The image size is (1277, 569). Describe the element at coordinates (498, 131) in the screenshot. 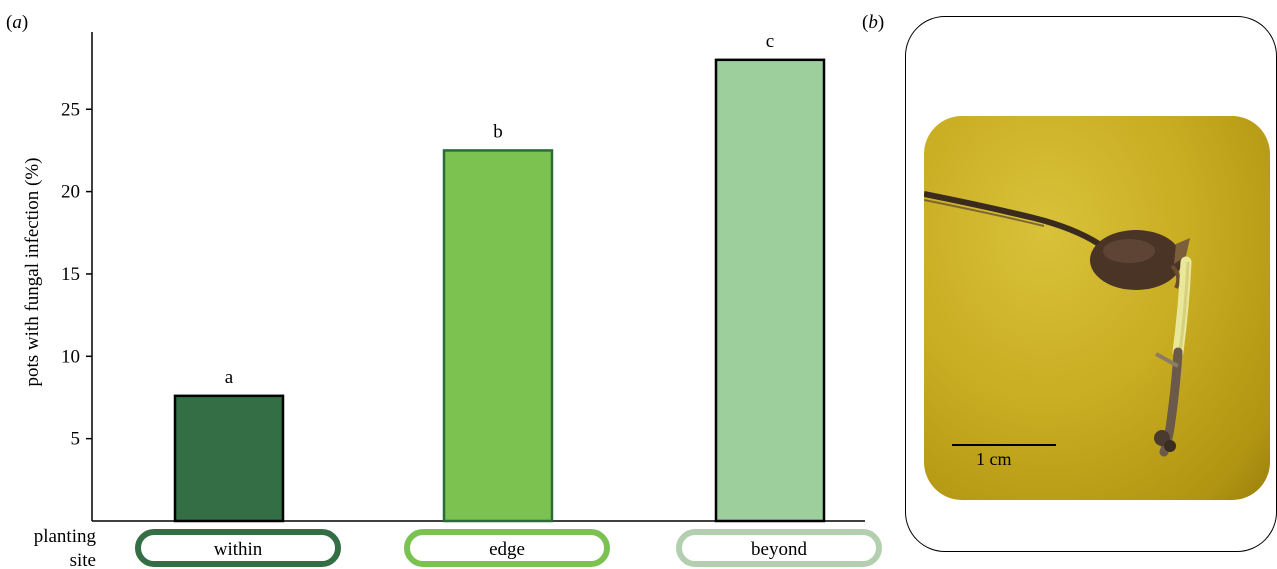

I see `significance-letter-edge: b` at that location.